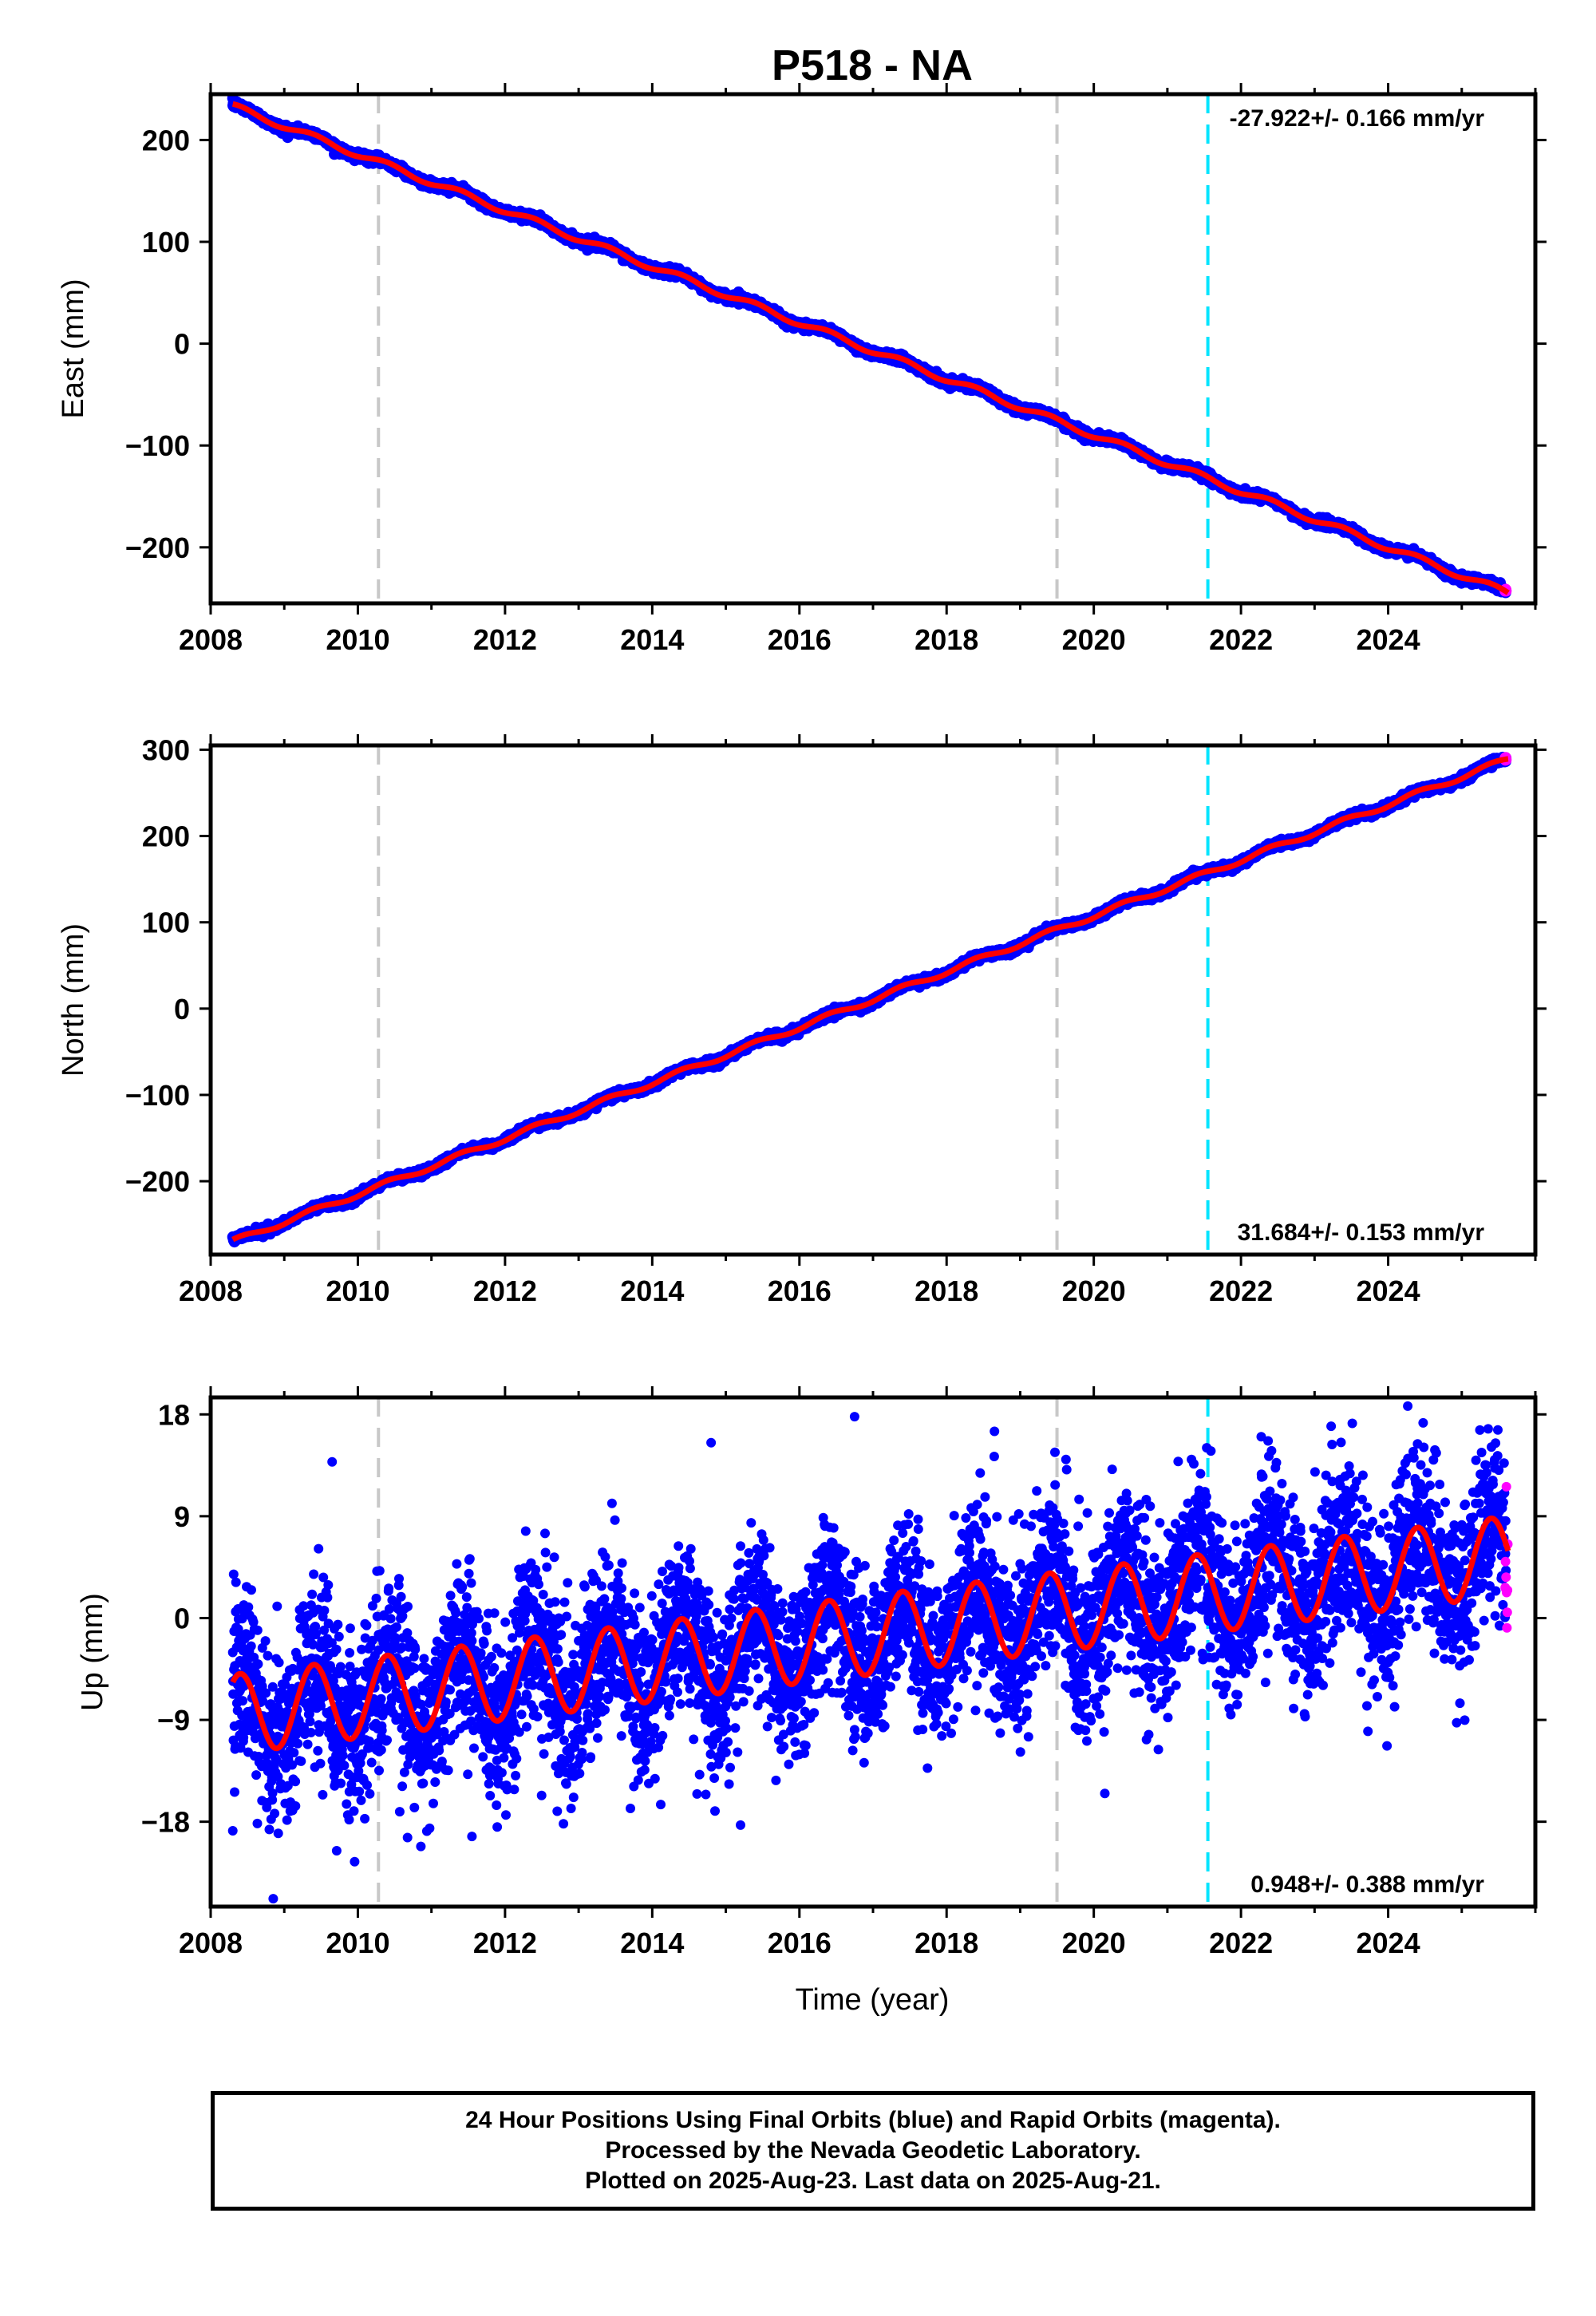 The image size is (1596, 2316). What do you see at coordinates (873, 65) in the screenshot?
I see `chart-title: P518 - NA` at bounding box center [873, 65].